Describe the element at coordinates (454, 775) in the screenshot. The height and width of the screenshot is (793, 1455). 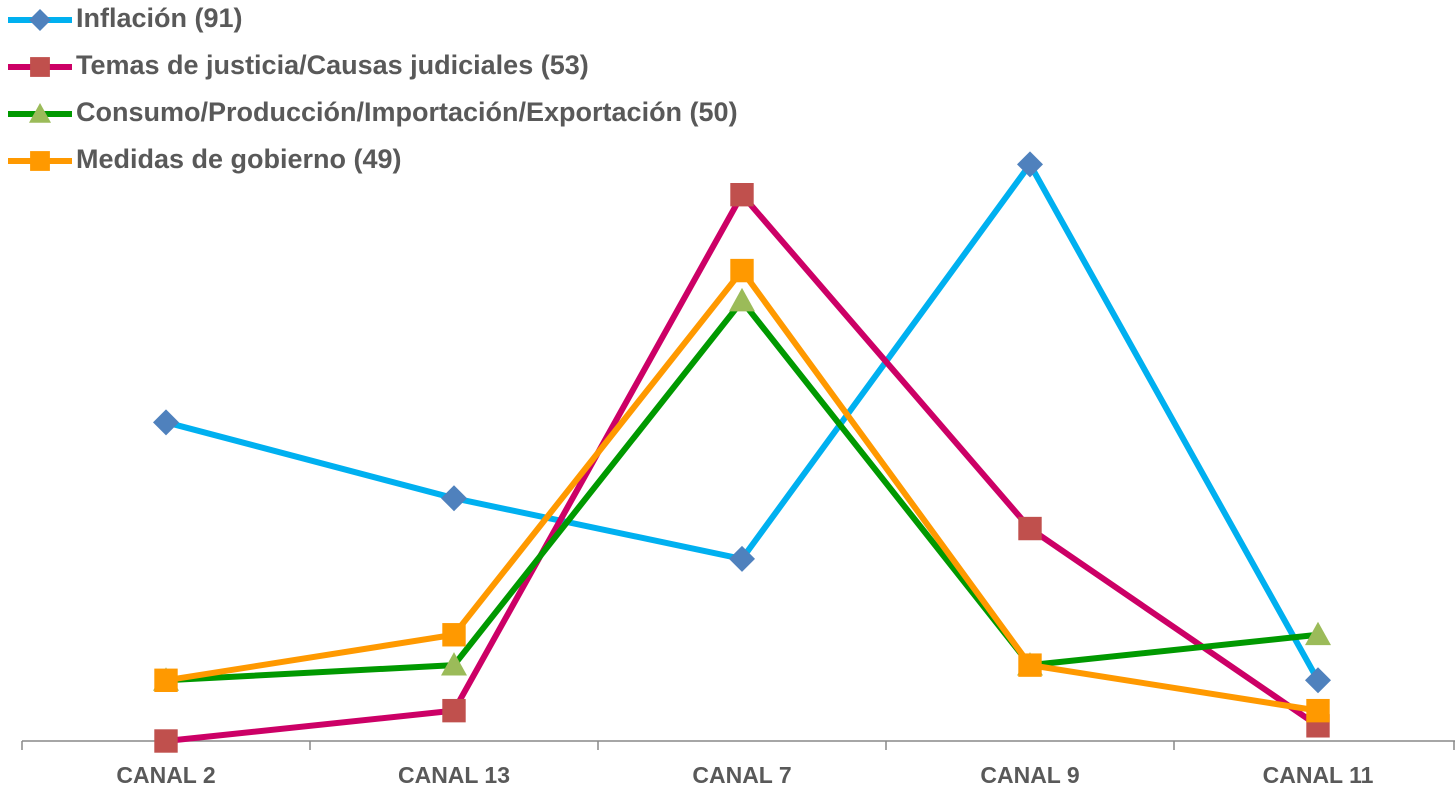
I see `x-tick-label: CANAL 13` at that location.